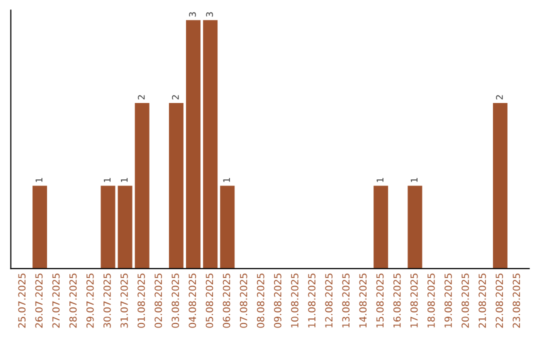  I want to click on x-tick-label: 05.08.2025, so click(210, 301).